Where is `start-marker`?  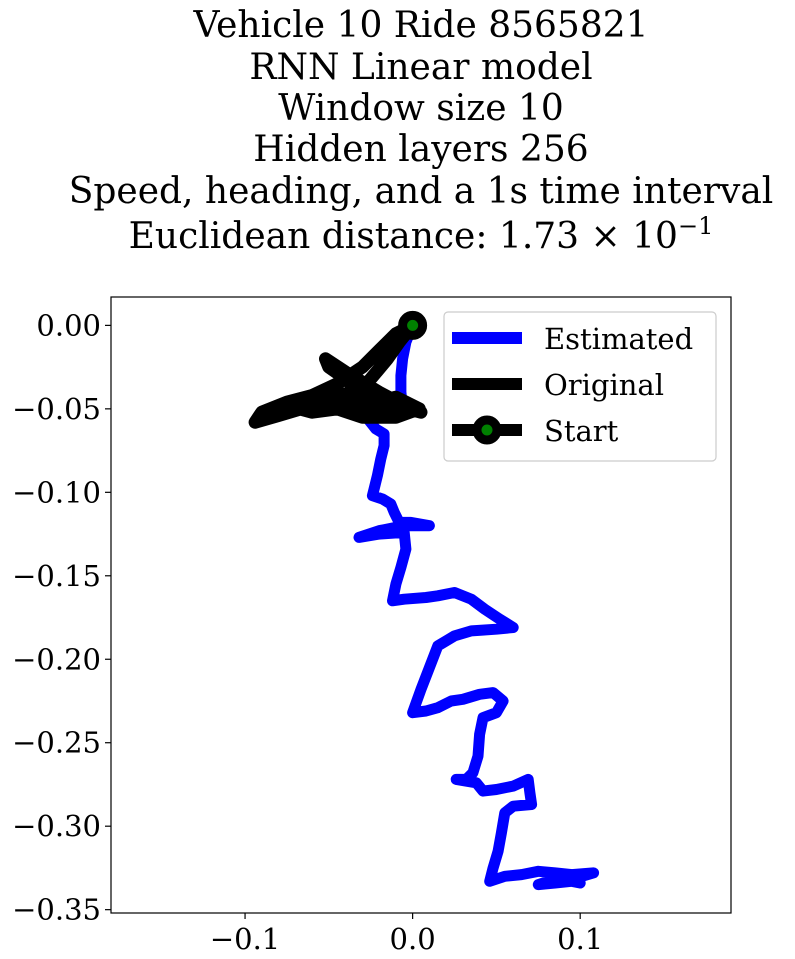
start-marker is located at coordinates (413, 325).